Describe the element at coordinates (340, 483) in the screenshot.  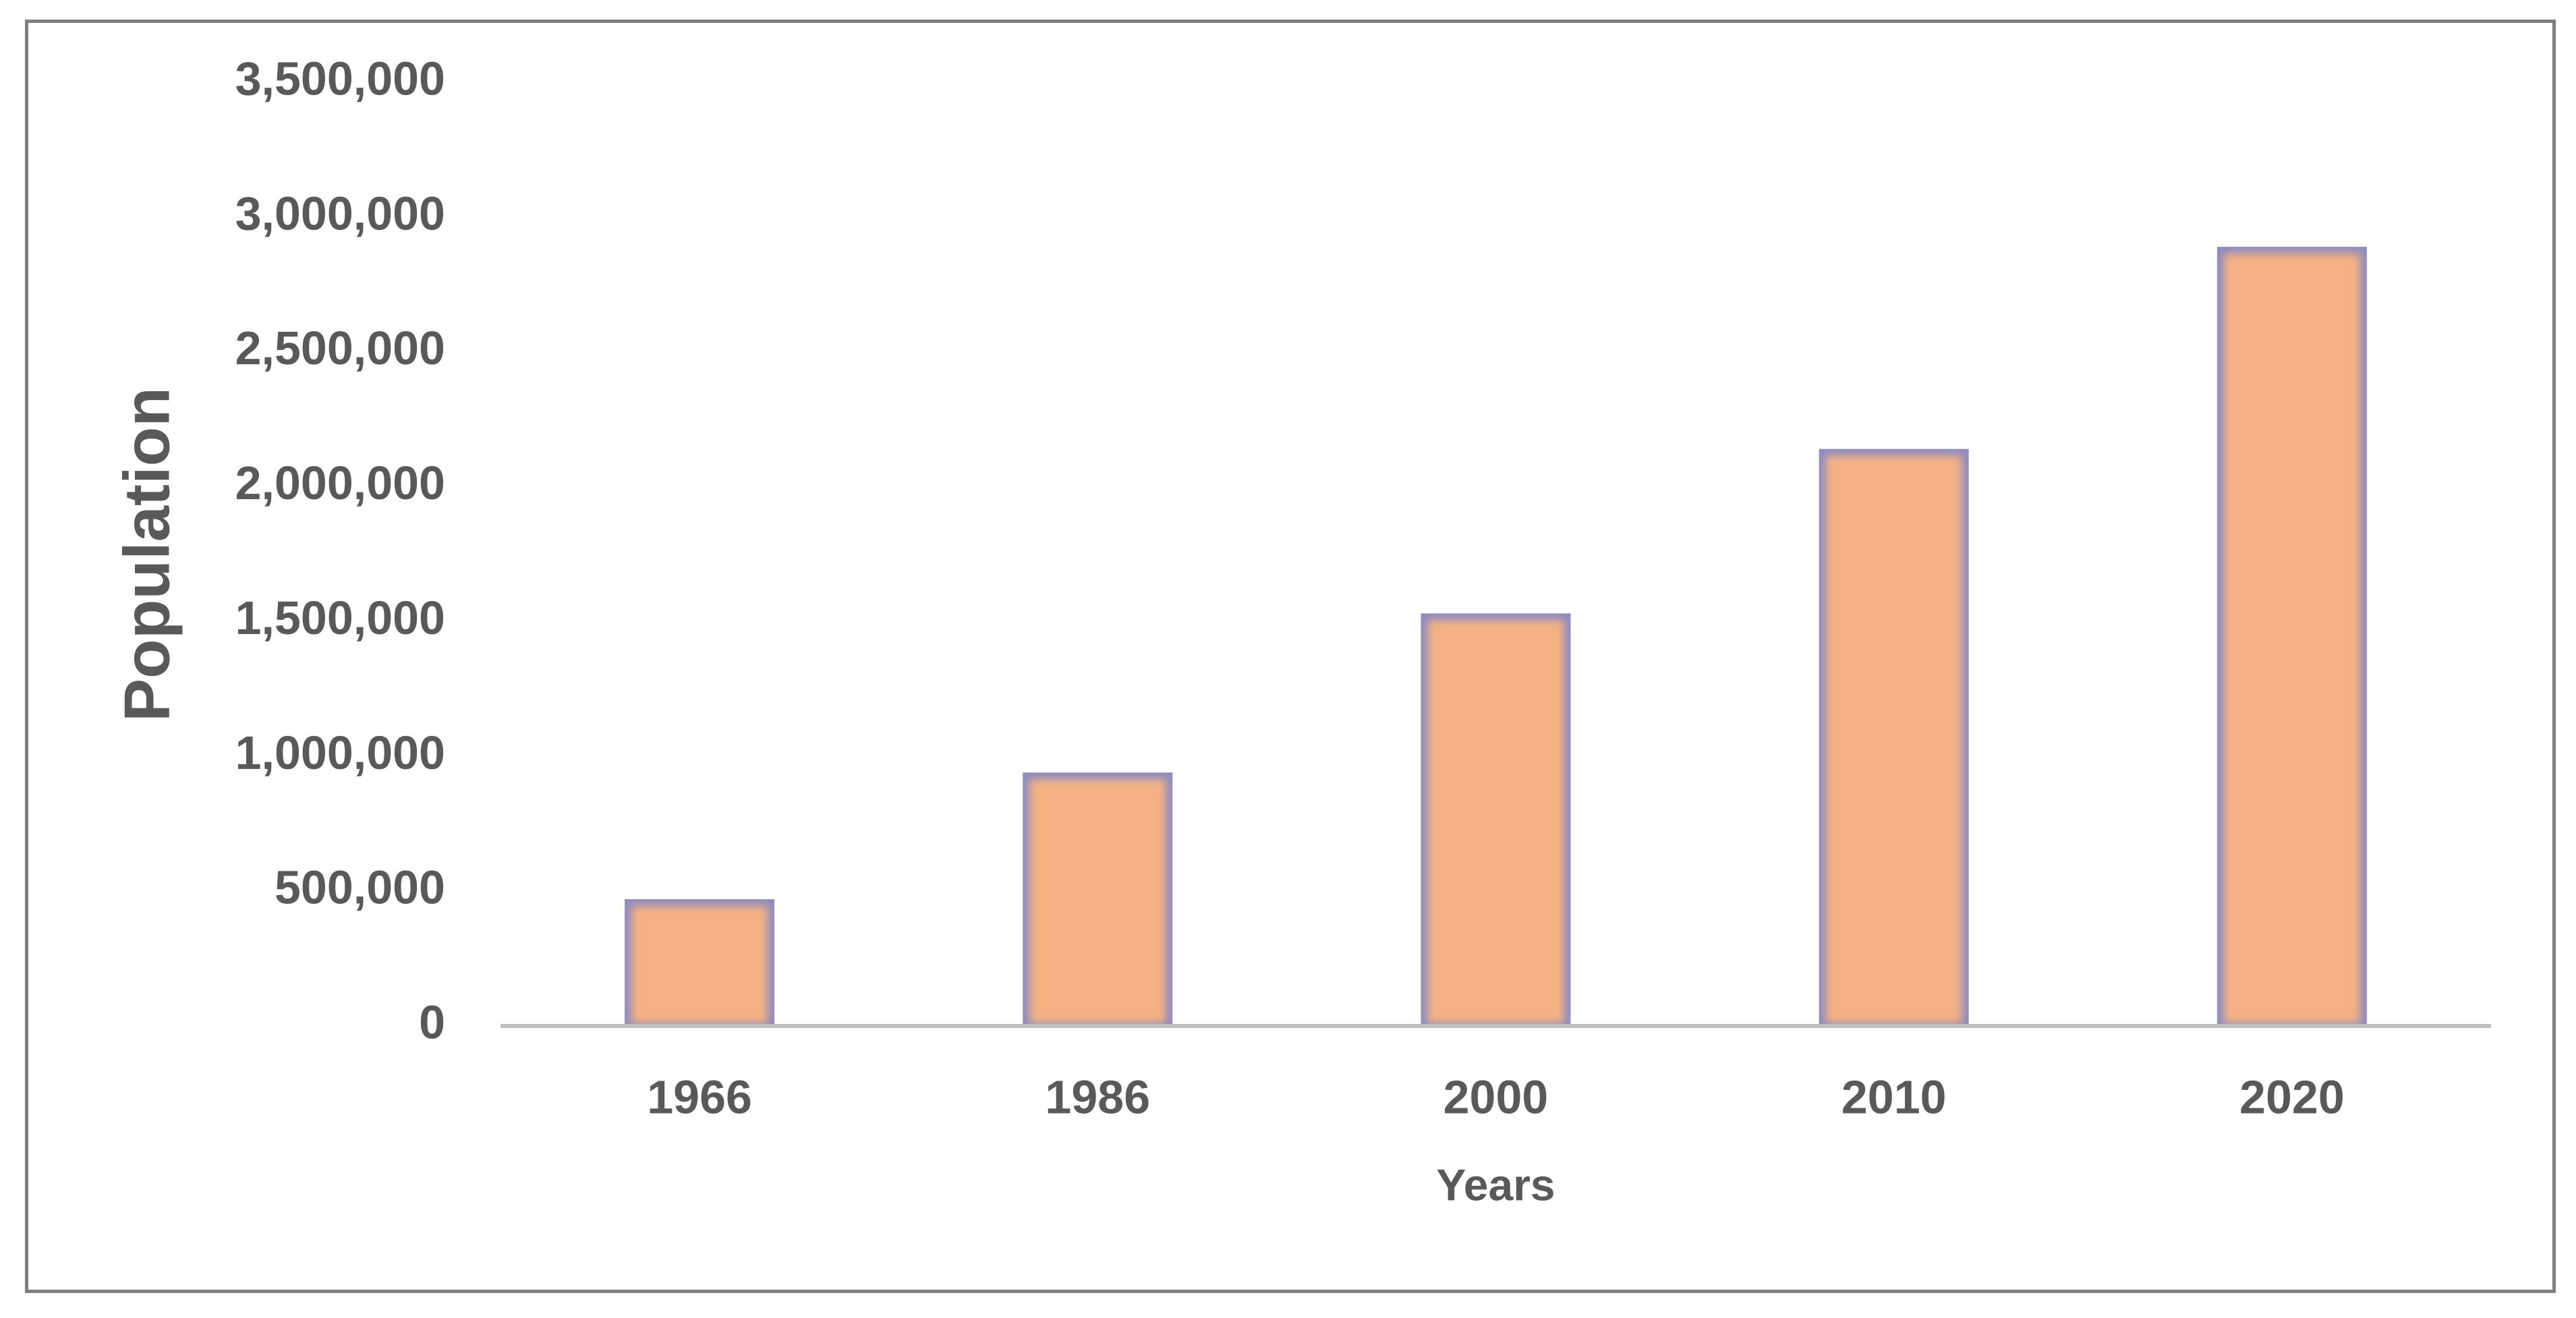
I see `y-tick-label: 2,000,000` at that location.